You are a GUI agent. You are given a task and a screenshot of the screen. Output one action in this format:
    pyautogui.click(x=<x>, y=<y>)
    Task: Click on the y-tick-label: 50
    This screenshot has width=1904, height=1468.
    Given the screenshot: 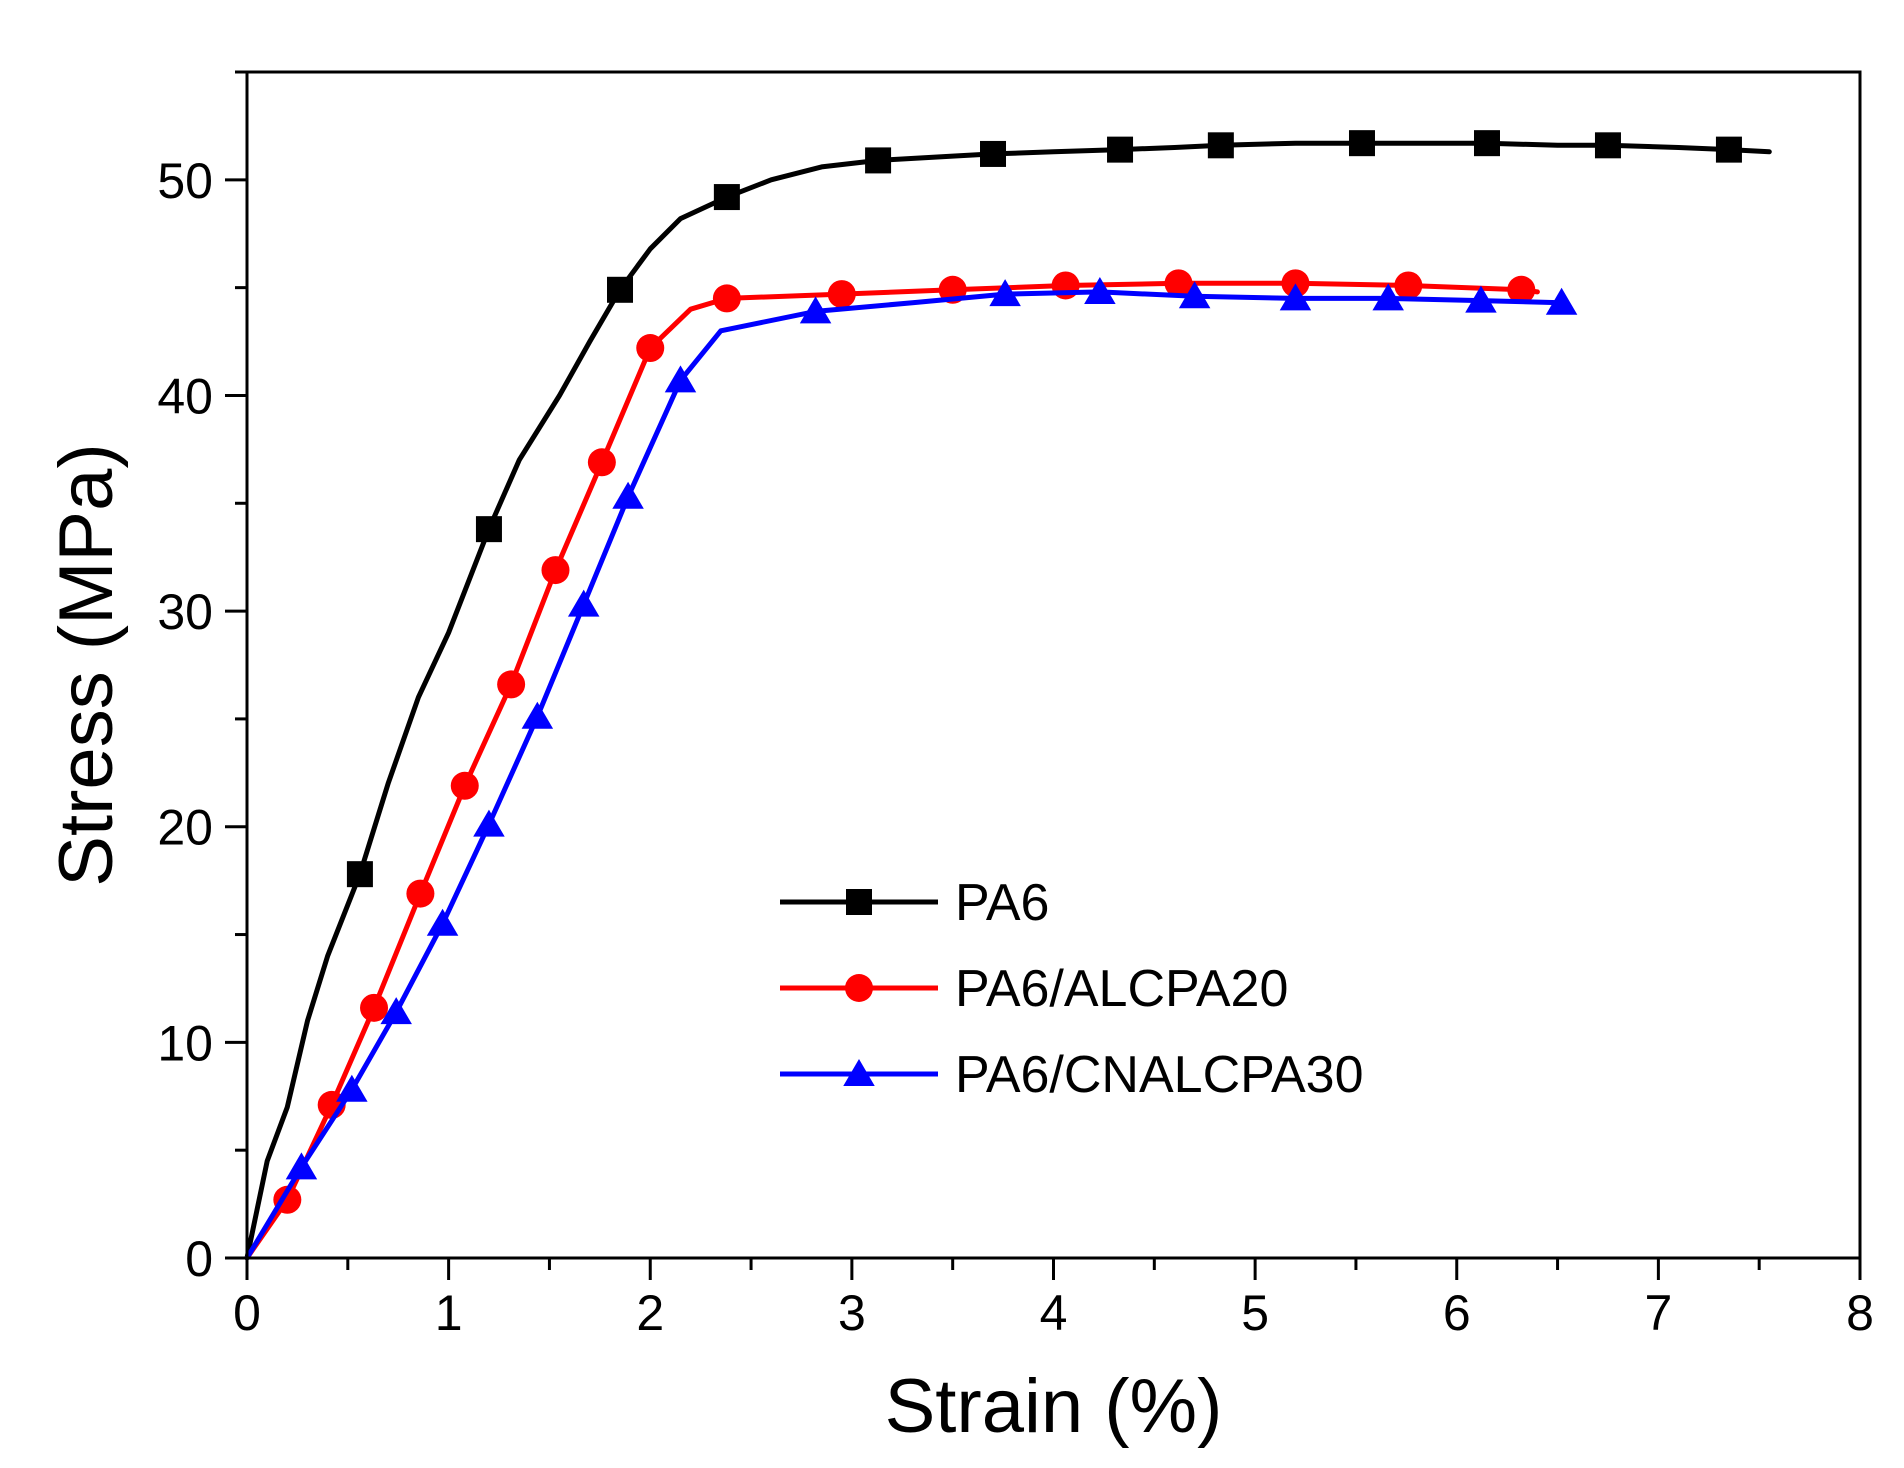 What is the action you would take?
    pyautogui.click(x=185, y=181)
    